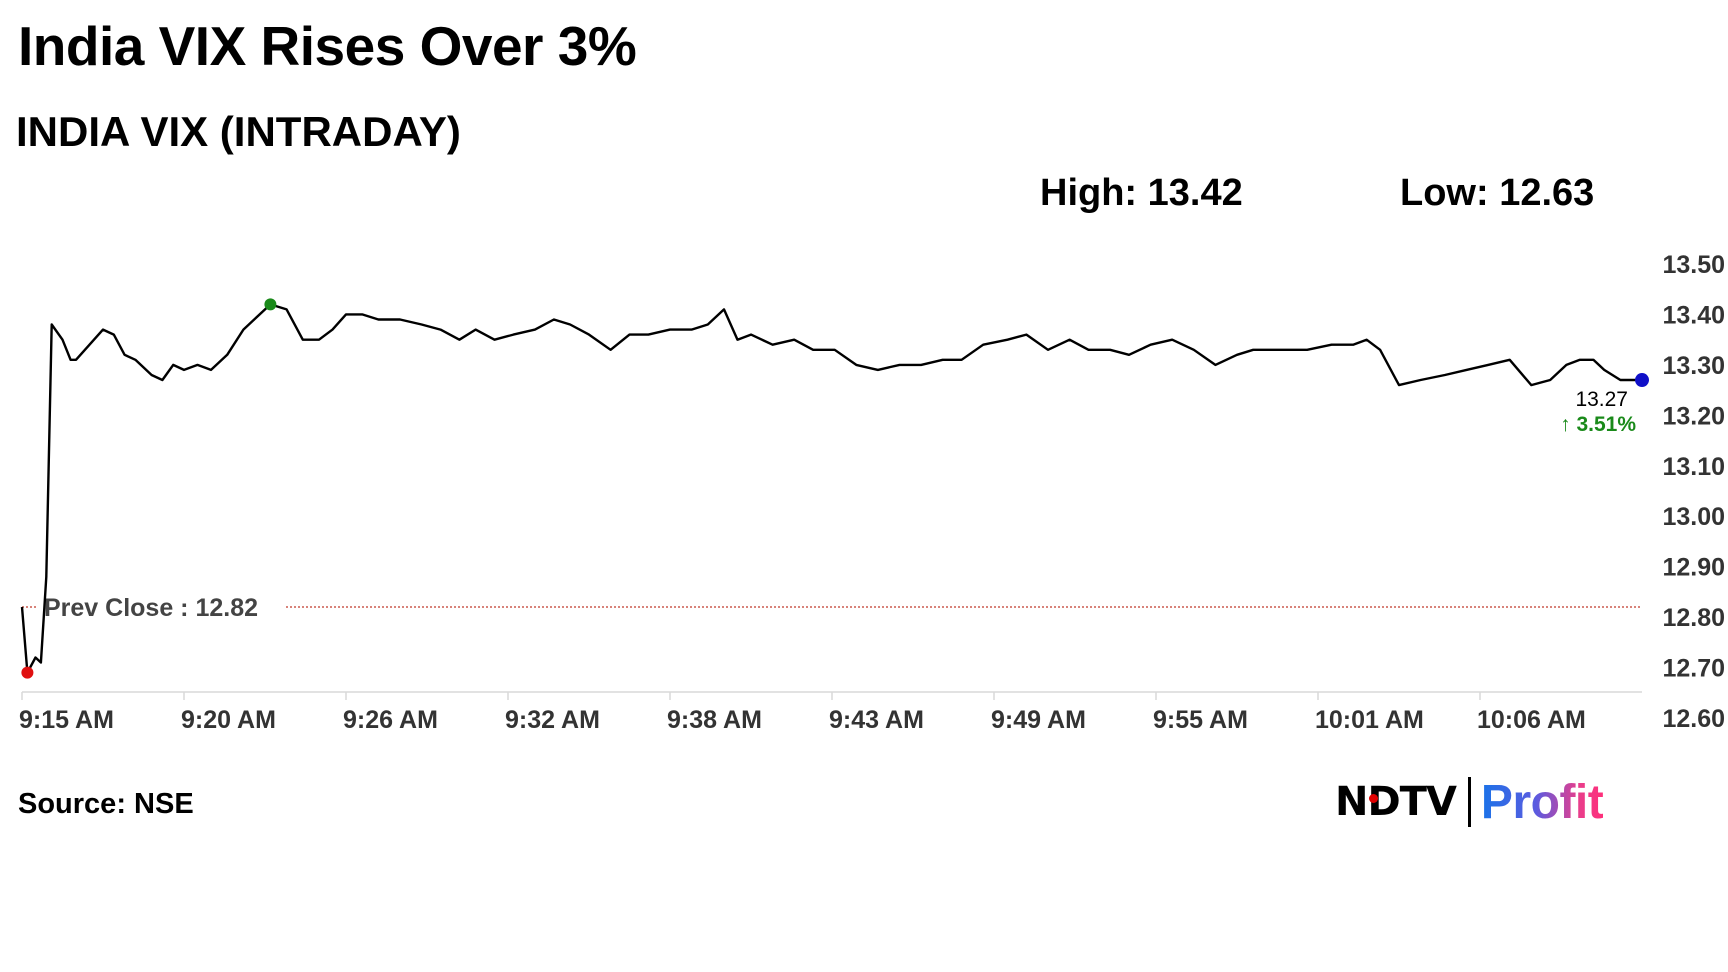  What do you see at coordinates (1693, 719) in the screenshot?
I see `y-tick-label: 12.60` at bounding box center [1693, 719].